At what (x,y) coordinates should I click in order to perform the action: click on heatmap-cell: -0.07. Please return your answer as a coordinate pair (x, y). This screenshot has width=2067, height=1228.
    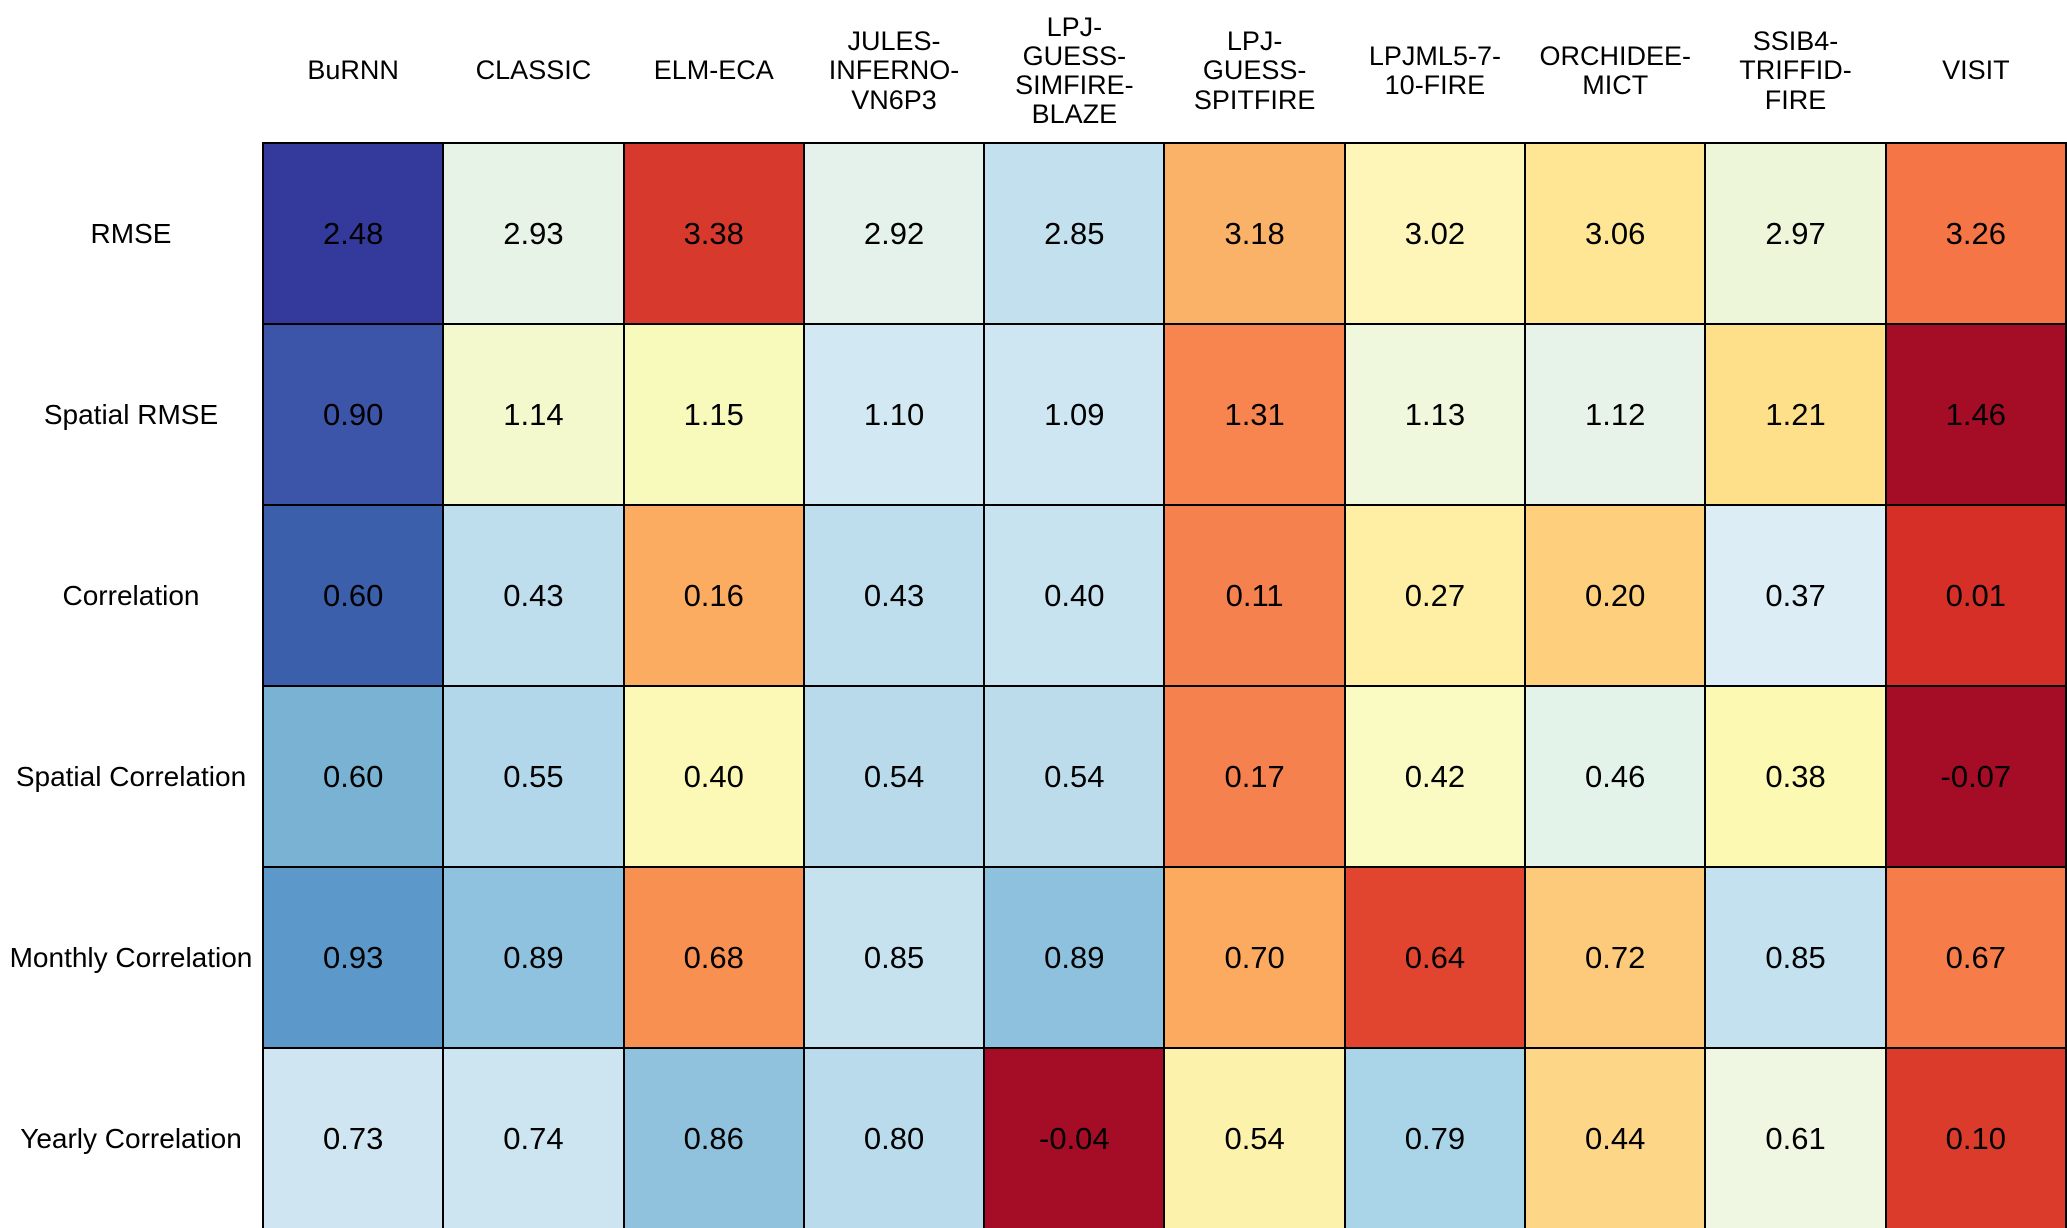
    Looking at the image, I should click on (1975, 776).